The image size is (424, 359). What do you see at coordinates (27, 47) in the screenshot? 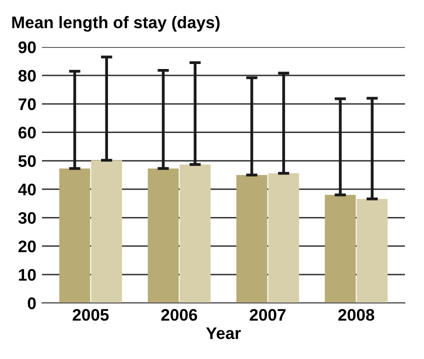
I see `y-tick-label: 90` at bounding box center [27, 47].